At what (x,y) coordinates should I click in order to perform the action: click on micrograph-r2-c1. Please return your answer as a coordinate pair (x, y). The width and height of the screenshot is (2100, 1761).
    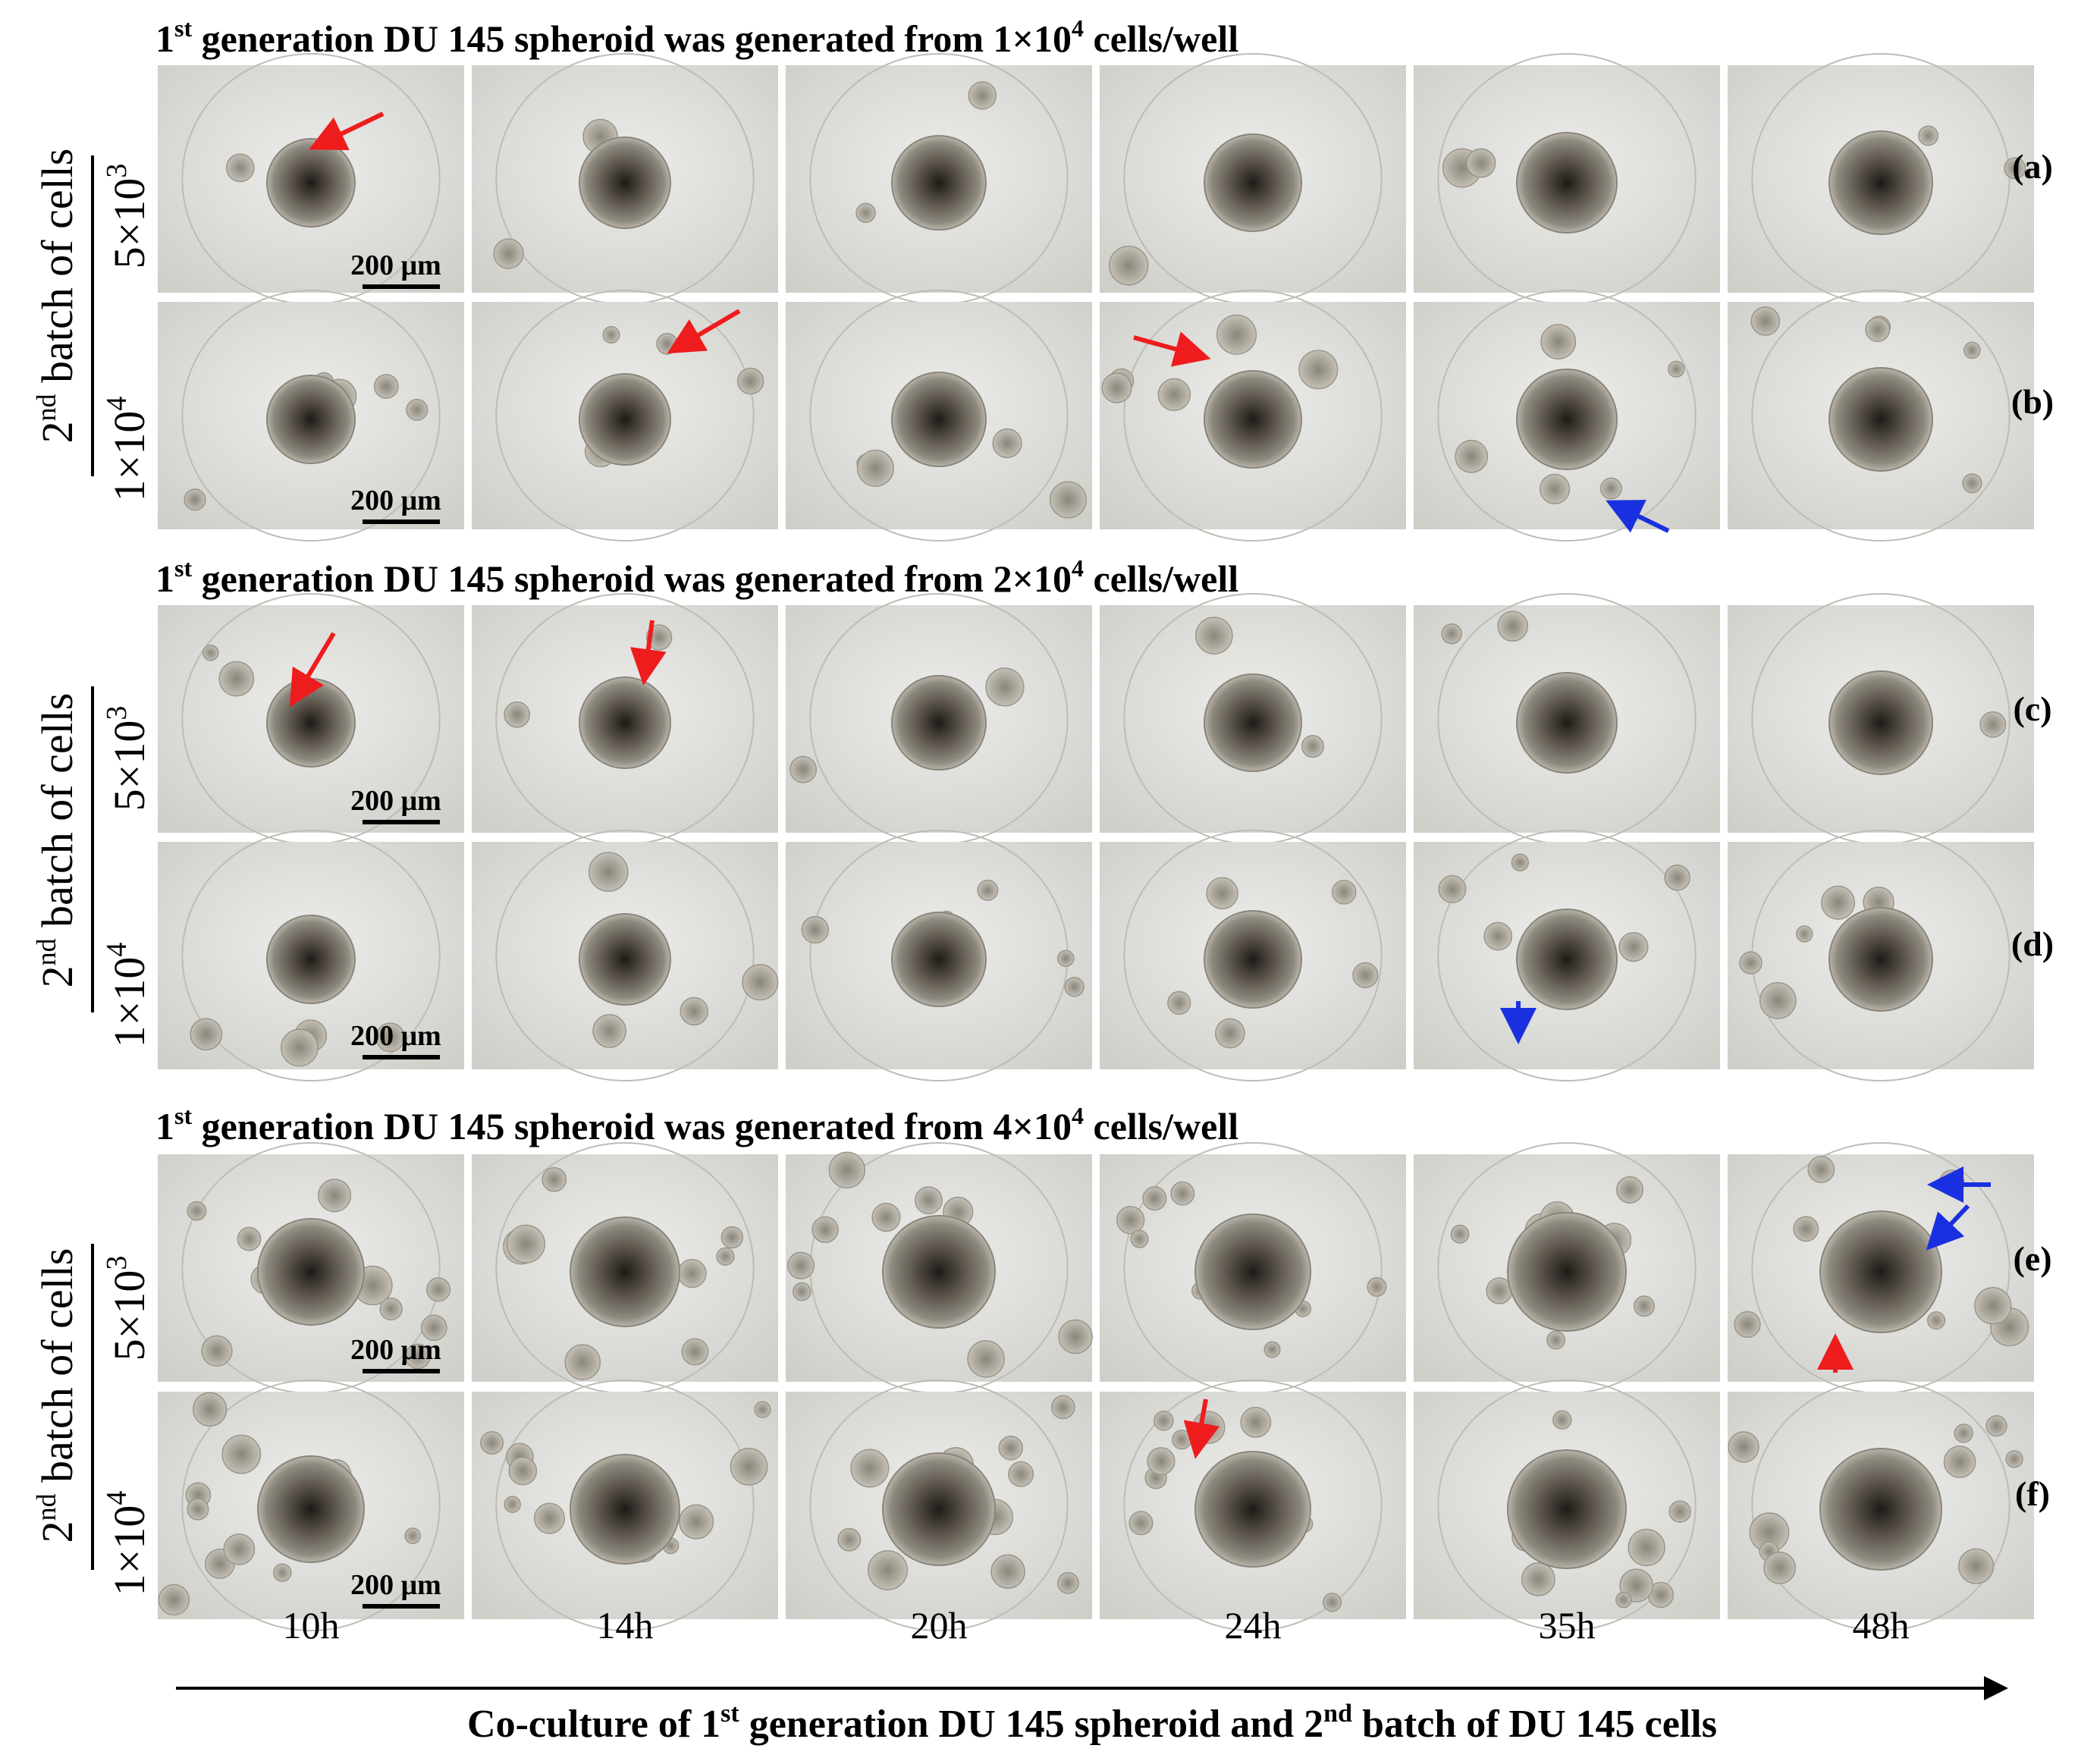
    Looking at the image, I should click on (625, 719).